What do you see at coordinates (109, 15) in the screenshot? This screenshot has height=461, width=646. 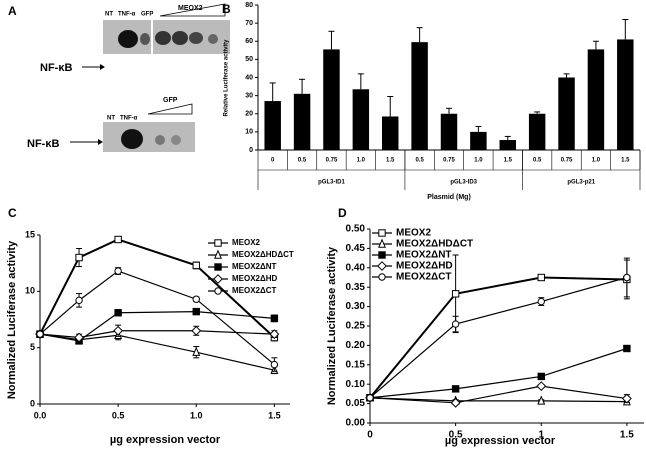 I see `lane-label: NT` at bounding box center [109, 15].